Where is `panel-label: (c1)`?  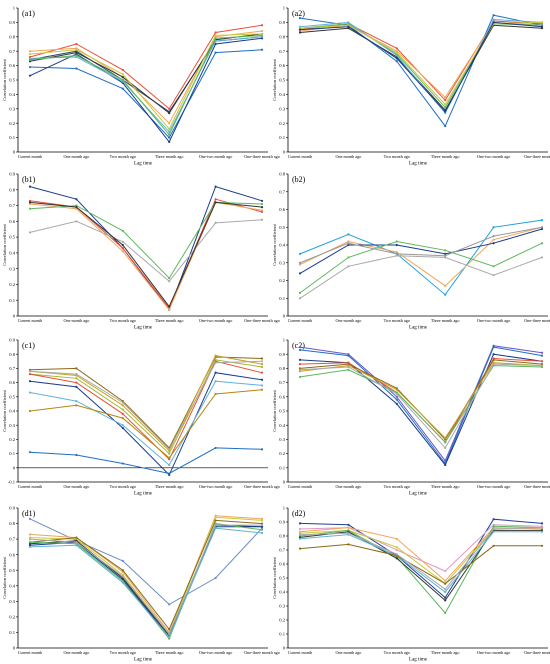
panel-label: (c1) is located at coordinates (28, 345).